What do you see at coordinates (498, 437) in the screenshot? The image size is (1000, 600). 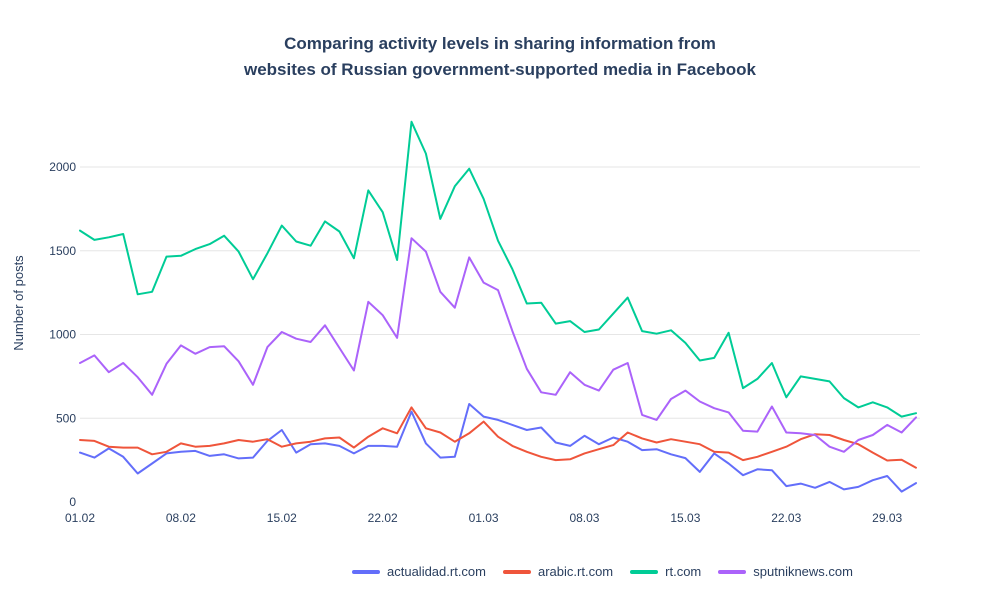 I see `series-line-arabic.rt.com` at bounding box center [498, 437].